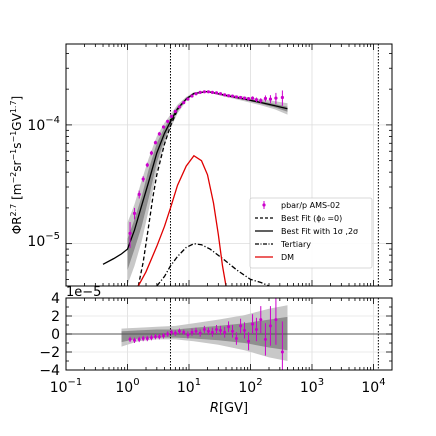 The image size is (436, 436). Describe the element at coordinates (373, 386) in the screenshot. I see `x-tick-label: 10⁴` at that location.